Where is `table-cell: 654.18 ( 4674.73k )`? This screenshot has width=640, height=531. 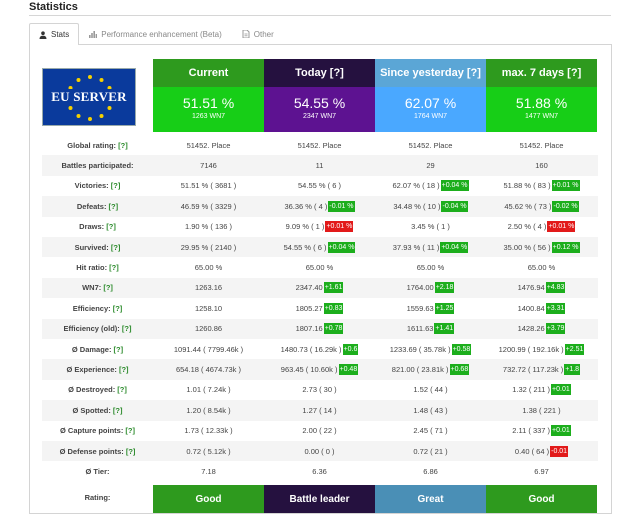 table-cell: 654.18 ( 4674.73k ) is located at coordinates (208, 369).